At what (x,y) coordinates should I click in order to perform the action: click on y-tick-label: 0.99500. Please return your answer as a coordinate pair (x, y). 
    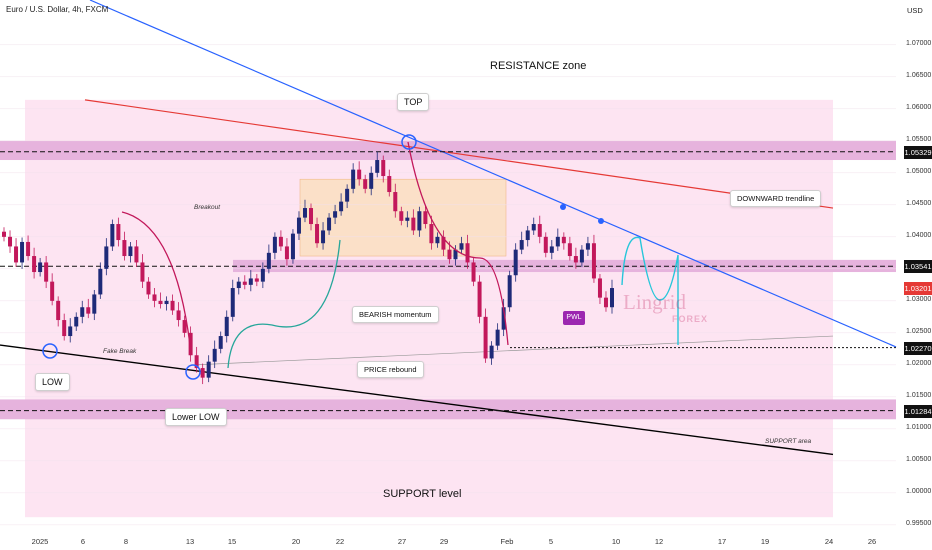
    Looking at the image, I should click on (919, 523).